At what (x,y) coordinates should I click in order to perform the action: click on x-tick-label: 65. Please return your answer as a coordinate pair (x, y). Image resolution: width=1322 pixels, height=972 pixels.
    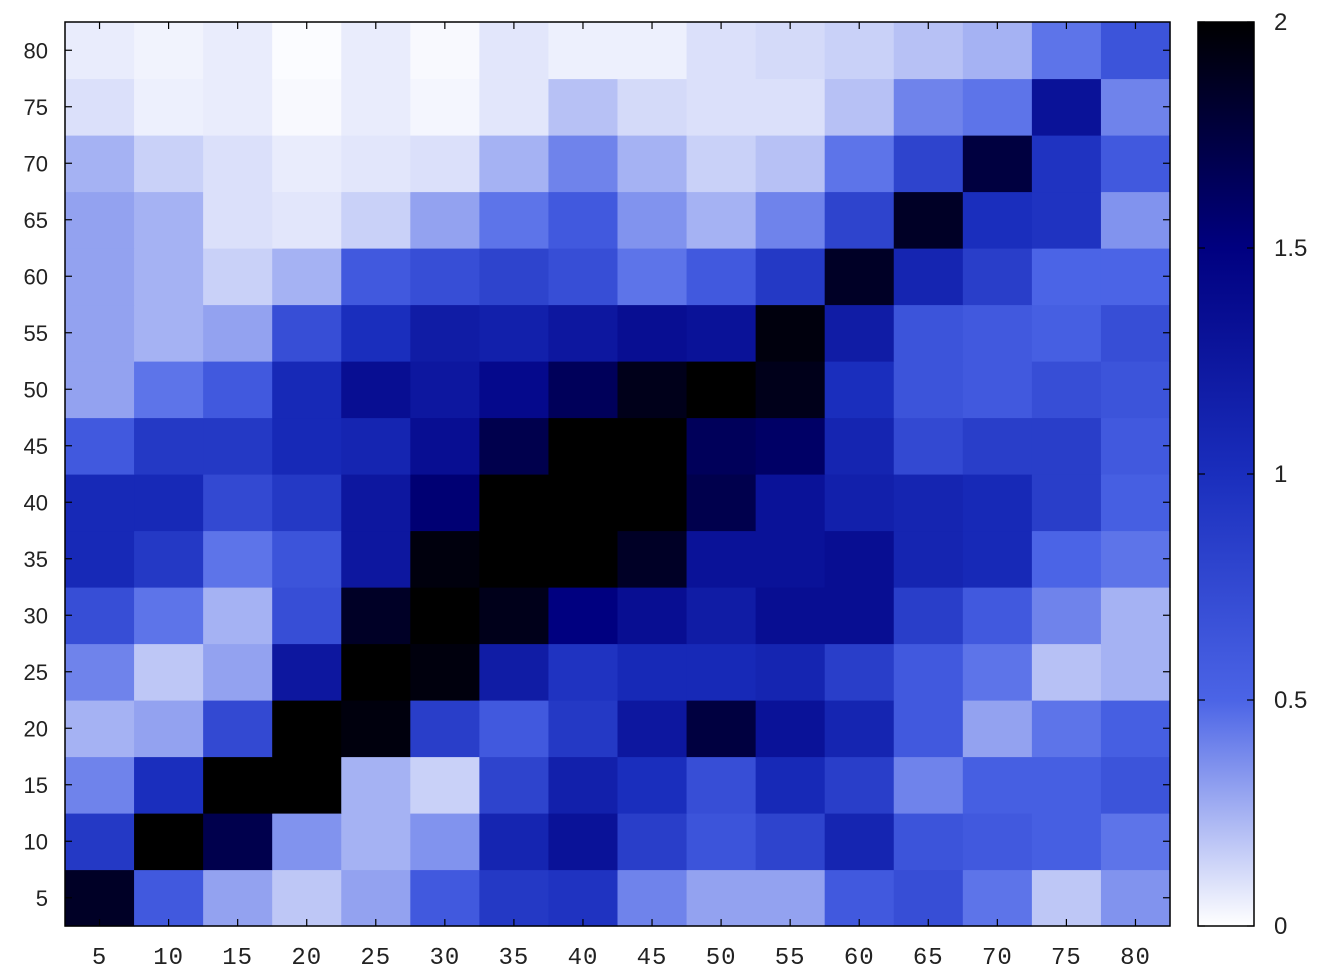
    Looking at the image, I should click on (928, 958).